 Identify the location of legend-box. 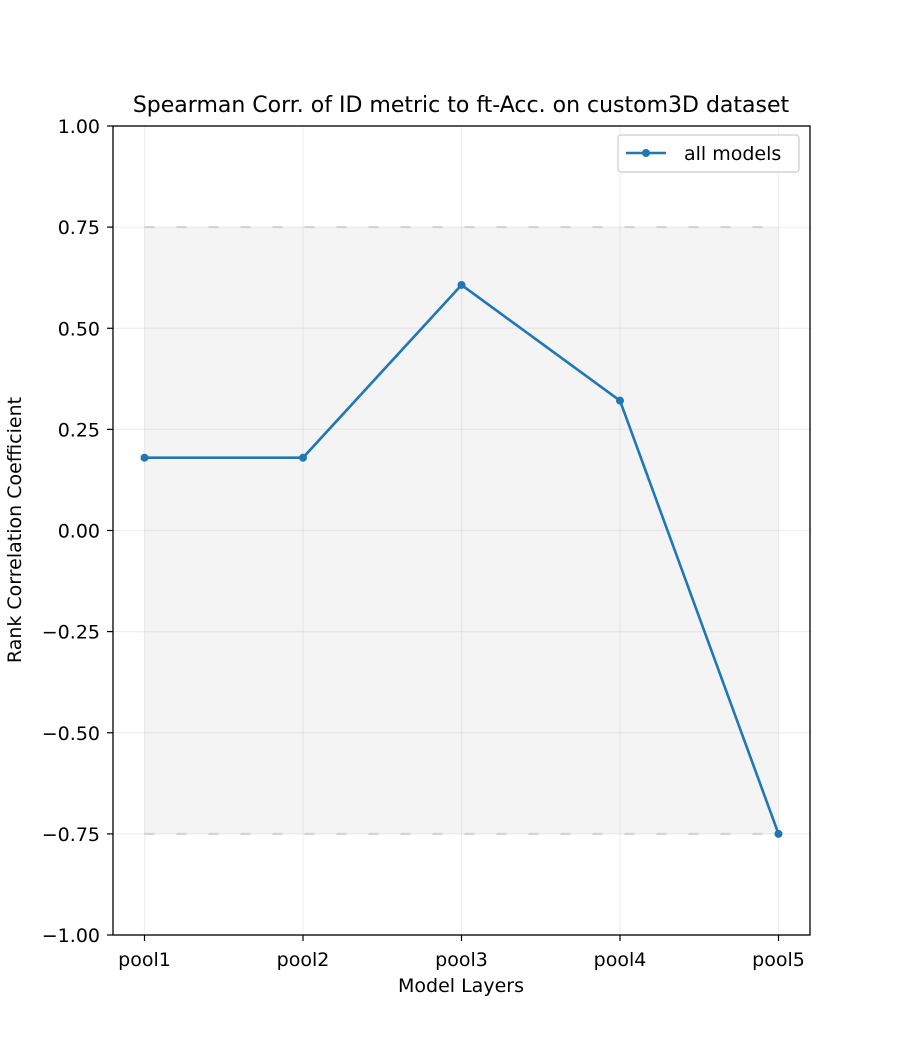
(708, 153).